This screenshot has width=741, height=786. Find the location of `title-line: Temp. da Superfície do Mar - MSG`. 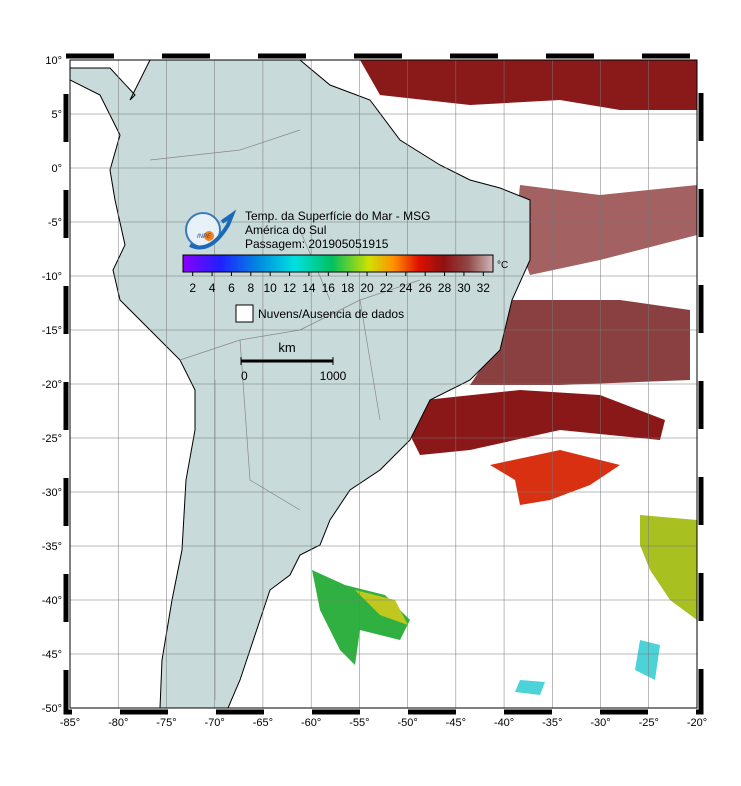

title-line: Temp. da Superfície do Mar - MSG is located at coordinates (337, 216).